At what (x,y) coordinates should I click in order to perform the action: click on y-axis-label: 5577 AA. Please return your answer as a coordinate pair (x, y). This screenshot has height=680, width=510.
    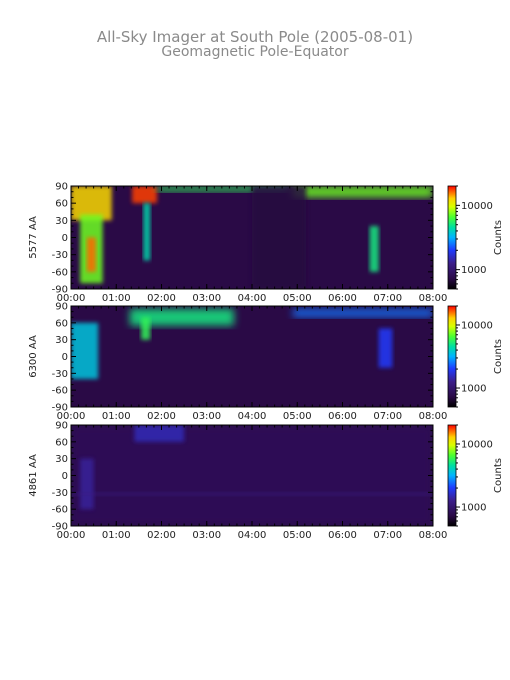
    Looking at the image, I should click on (33, 237).